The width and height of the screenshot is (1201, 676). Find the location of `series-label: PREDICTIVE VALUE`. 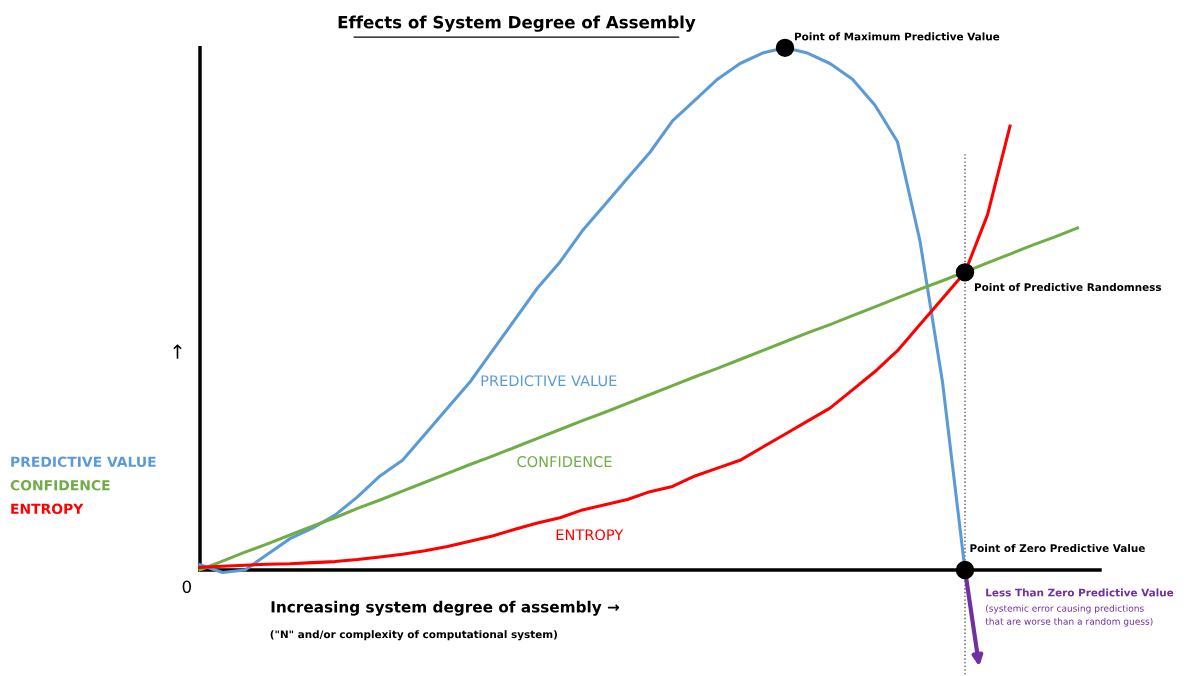

series-label: PREDICTIVE VALUE is located at coordinates (549, 381).